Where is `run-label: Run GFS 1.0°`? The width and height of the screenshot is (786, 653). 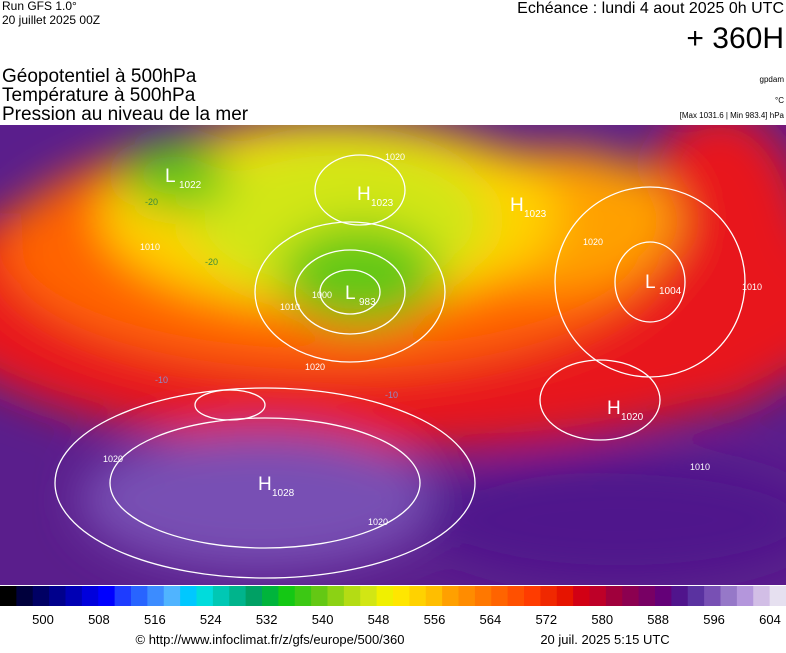
run-label: Run GFS 1.0° is located at coordinates (39, 6).